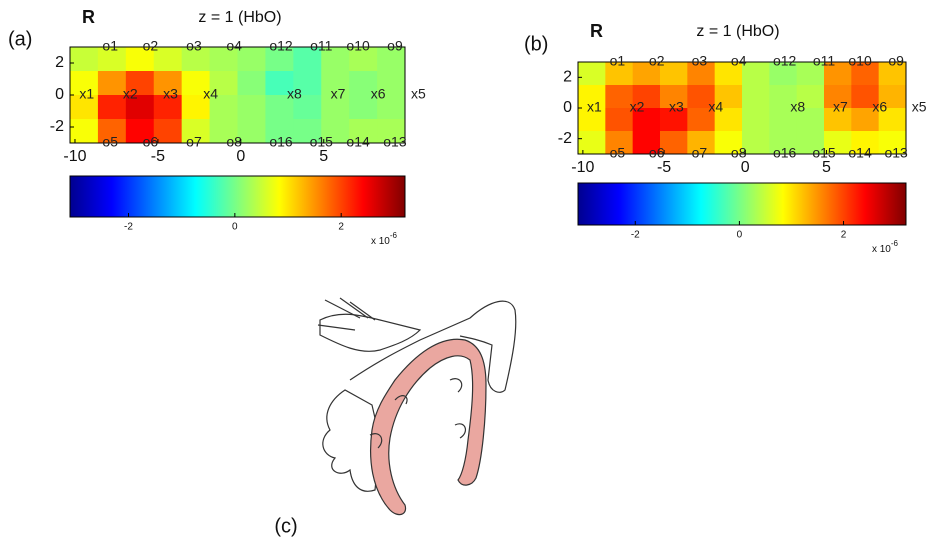  I want to click on channel-label: x4, so click(715, 107).